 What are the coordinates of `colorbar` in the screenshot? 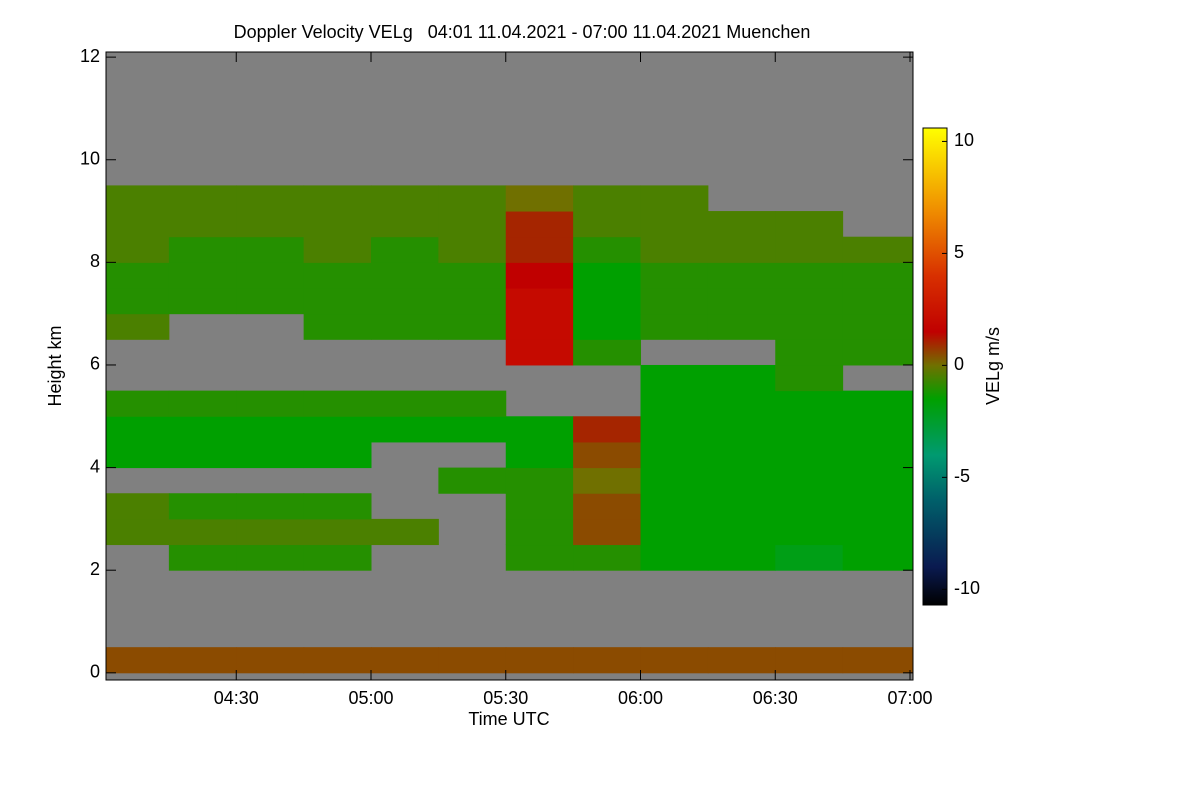 It's located at (935, 366).